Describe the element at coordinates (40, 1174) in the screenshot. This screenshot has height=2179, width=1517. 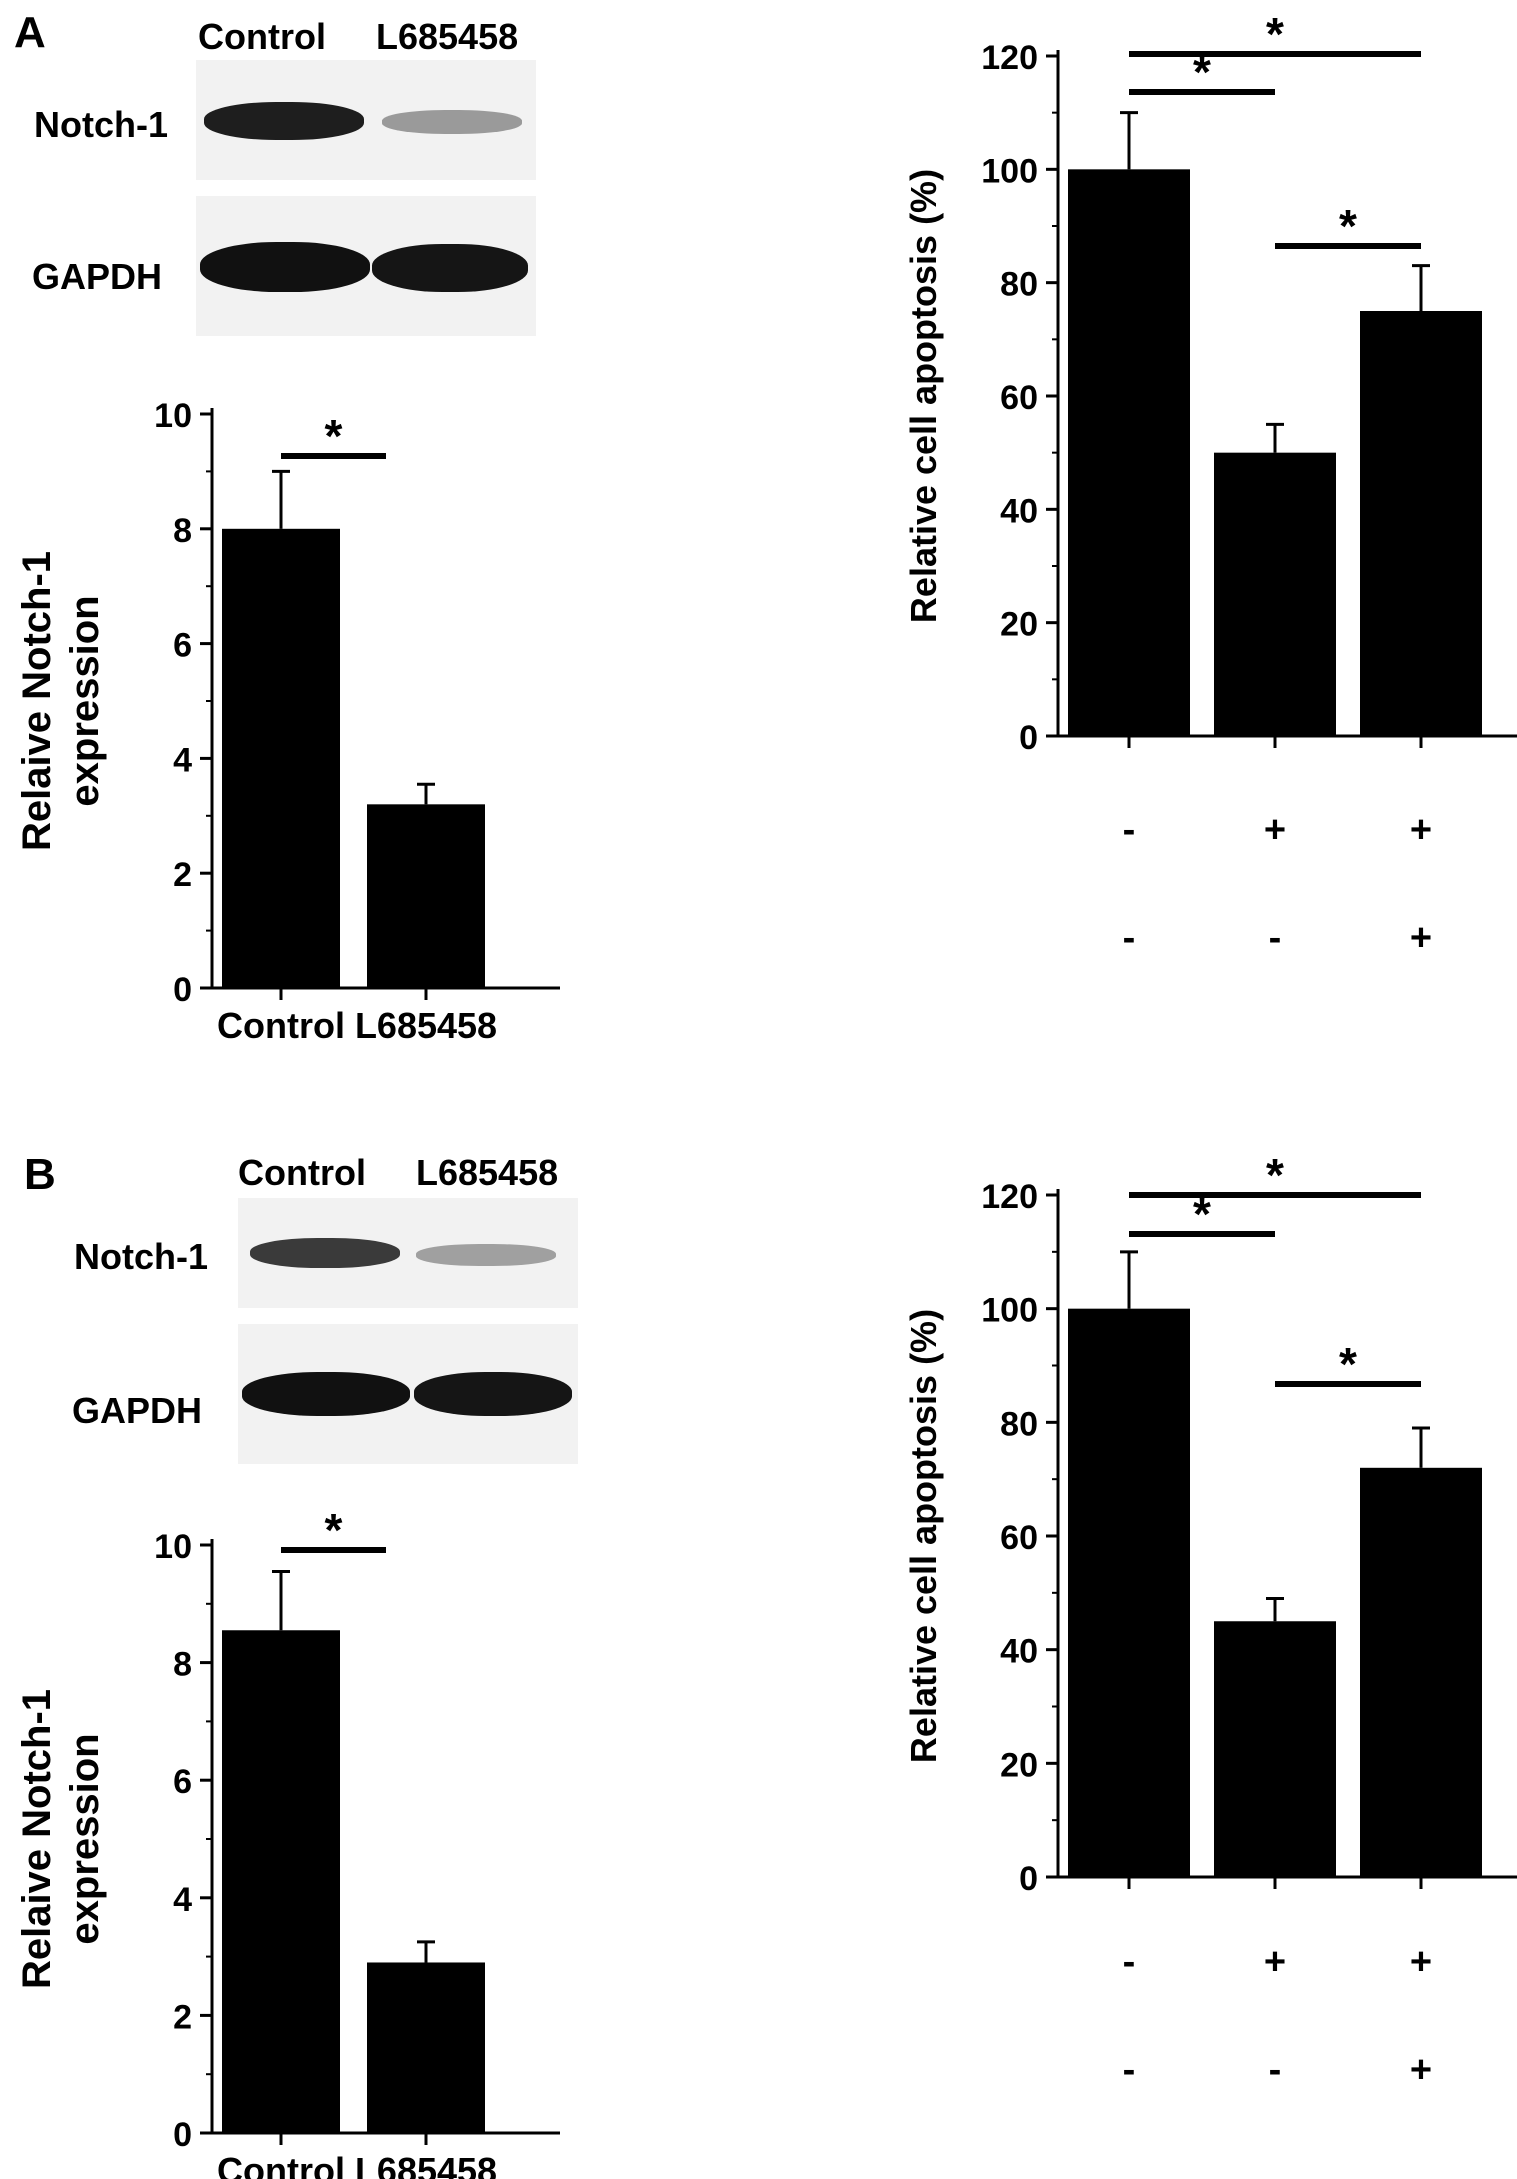
I see `panel-letter: B` at that location.